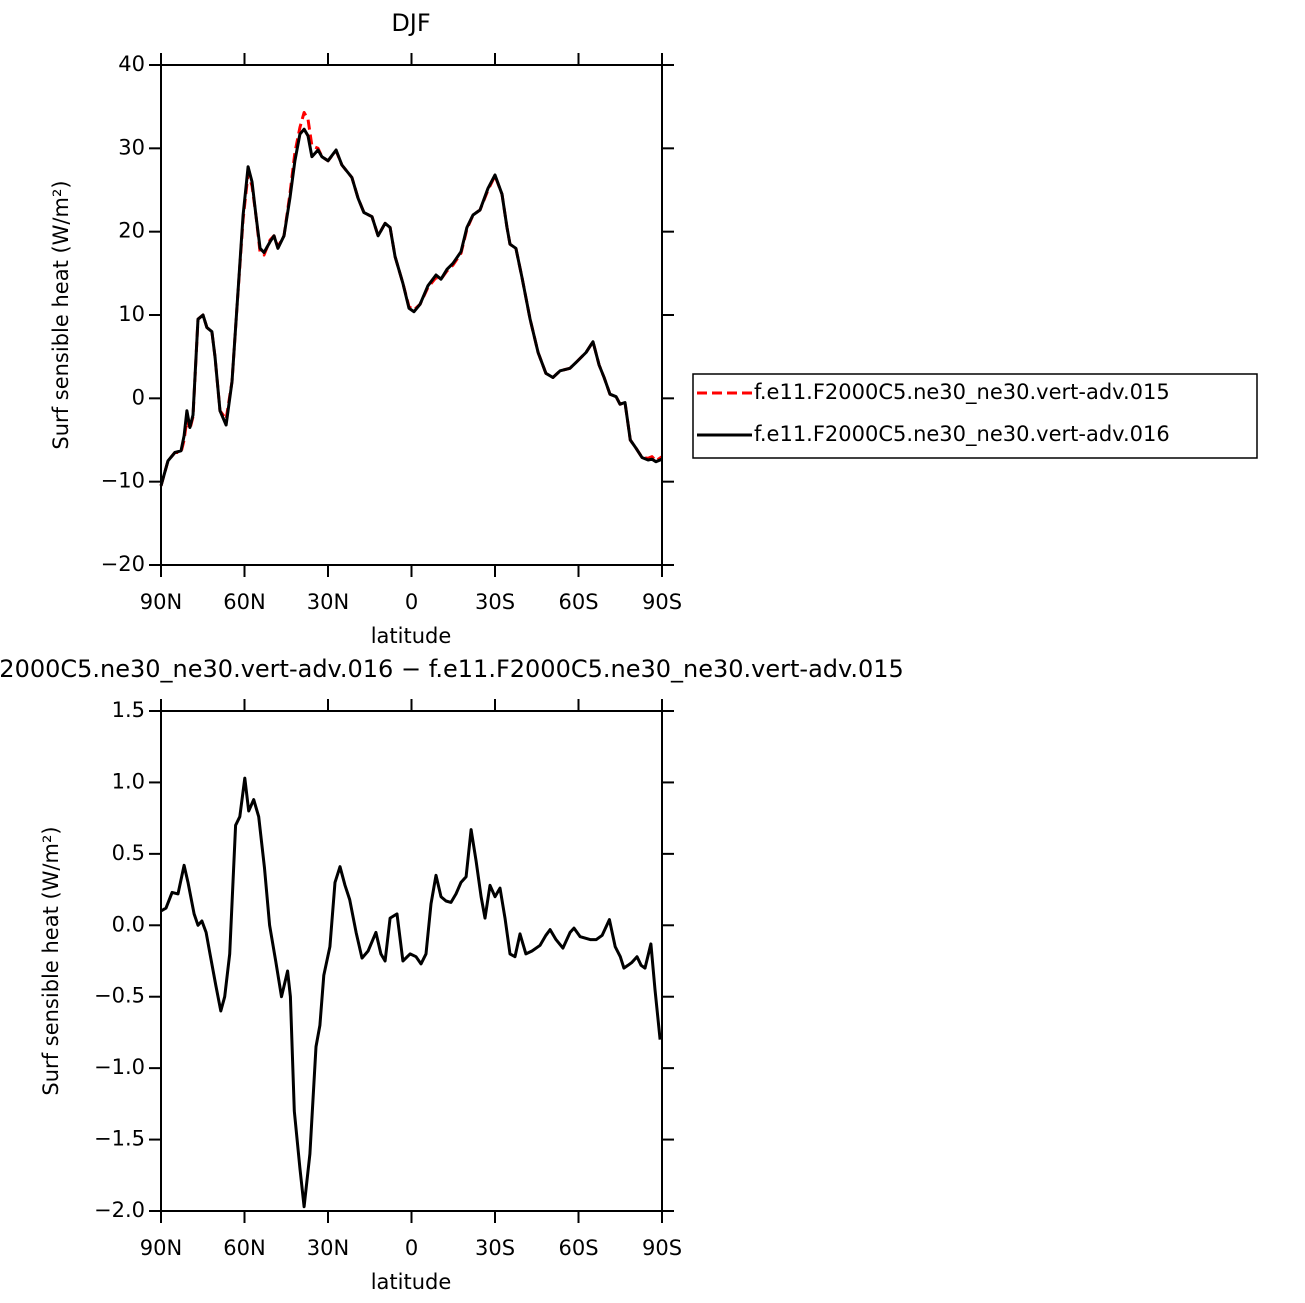 Image resolution: width=1305 pixels, height=1303 pixels. What do you see at coordinates (123, 481) in the screenshot?
I see `y-tick-label: −10` at bounding box center [123, 481].